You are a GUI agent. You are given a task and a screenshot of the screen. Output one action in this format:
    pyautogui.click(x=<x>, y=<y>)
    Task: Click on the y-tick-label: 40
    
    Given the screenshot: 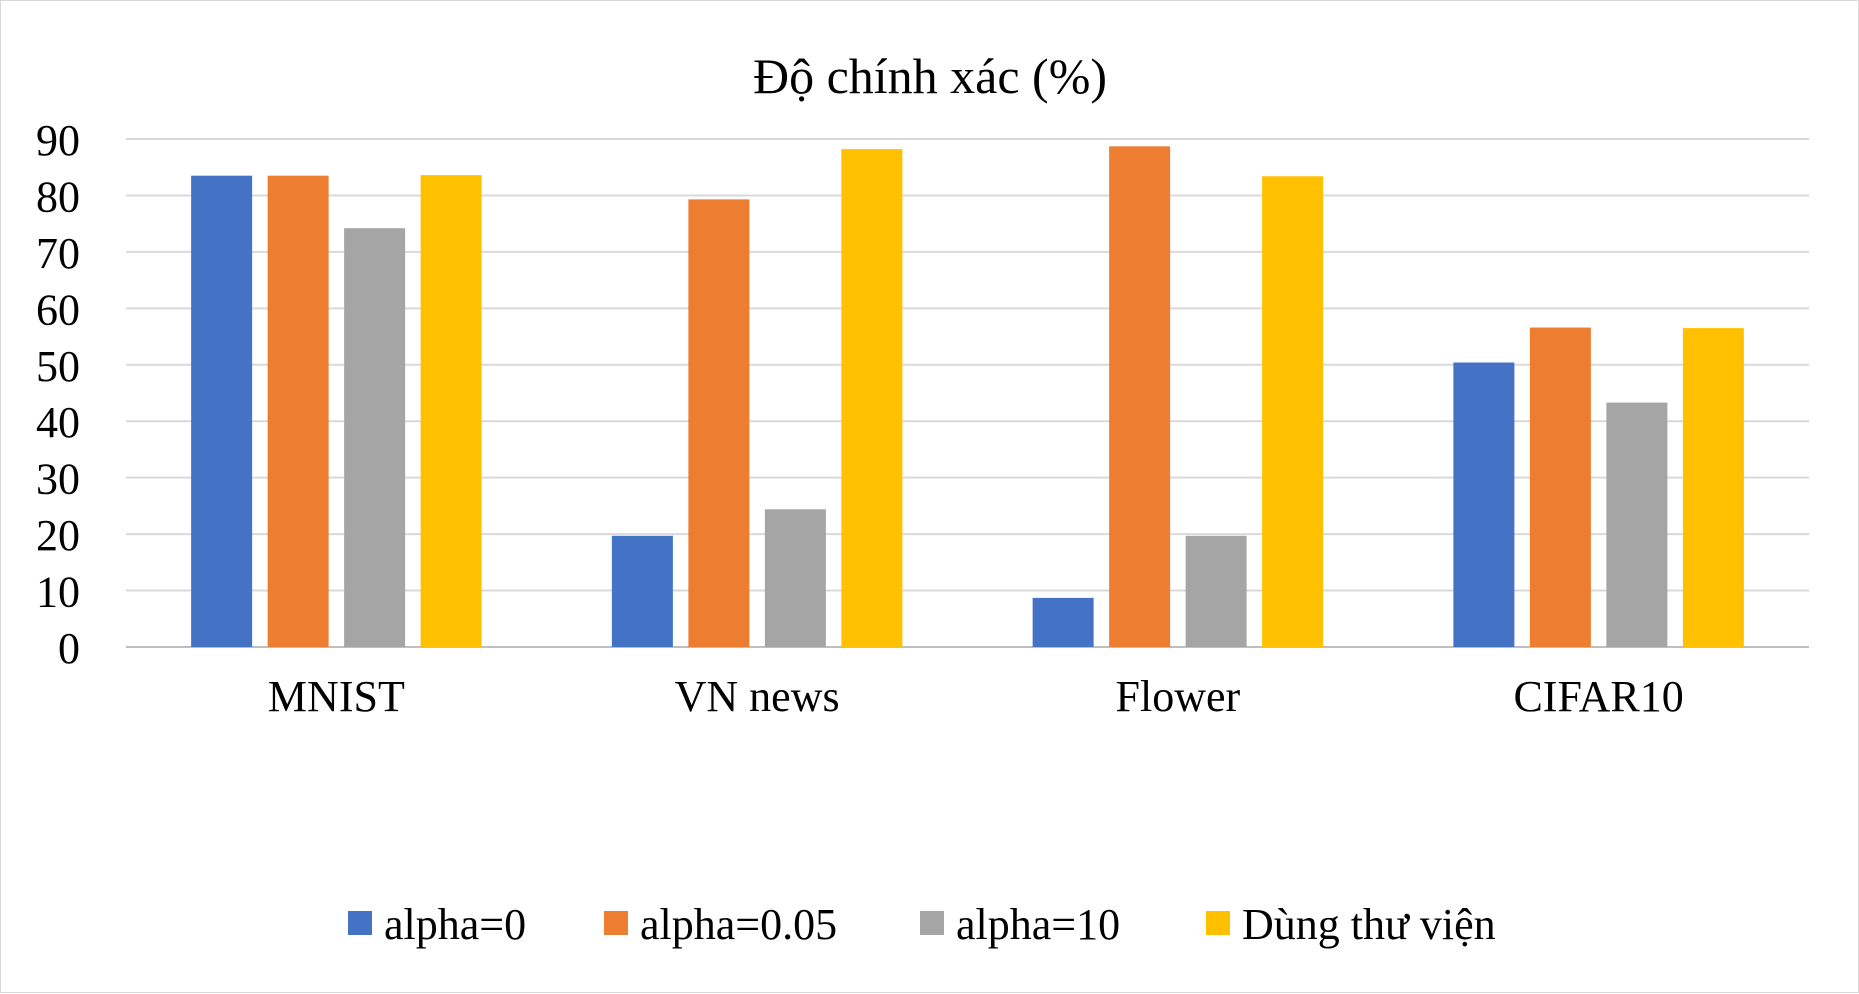 What is the action you would take?
    pyautogui.click(x=58, y=422)
    